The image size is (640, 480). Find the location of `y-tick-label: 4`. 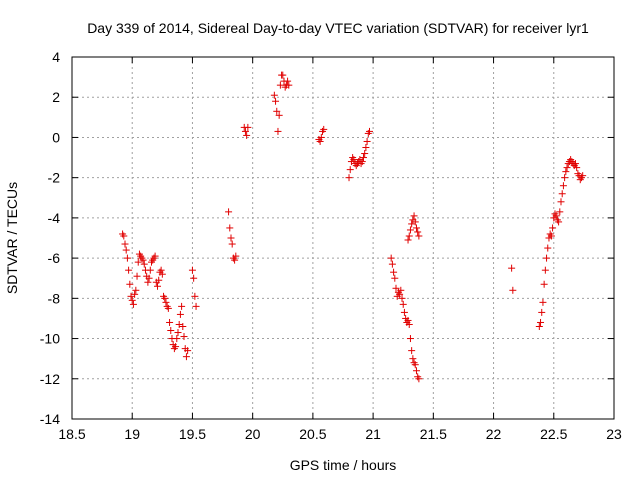

y-tick-label: 4 is located at coordinates (56, 57).